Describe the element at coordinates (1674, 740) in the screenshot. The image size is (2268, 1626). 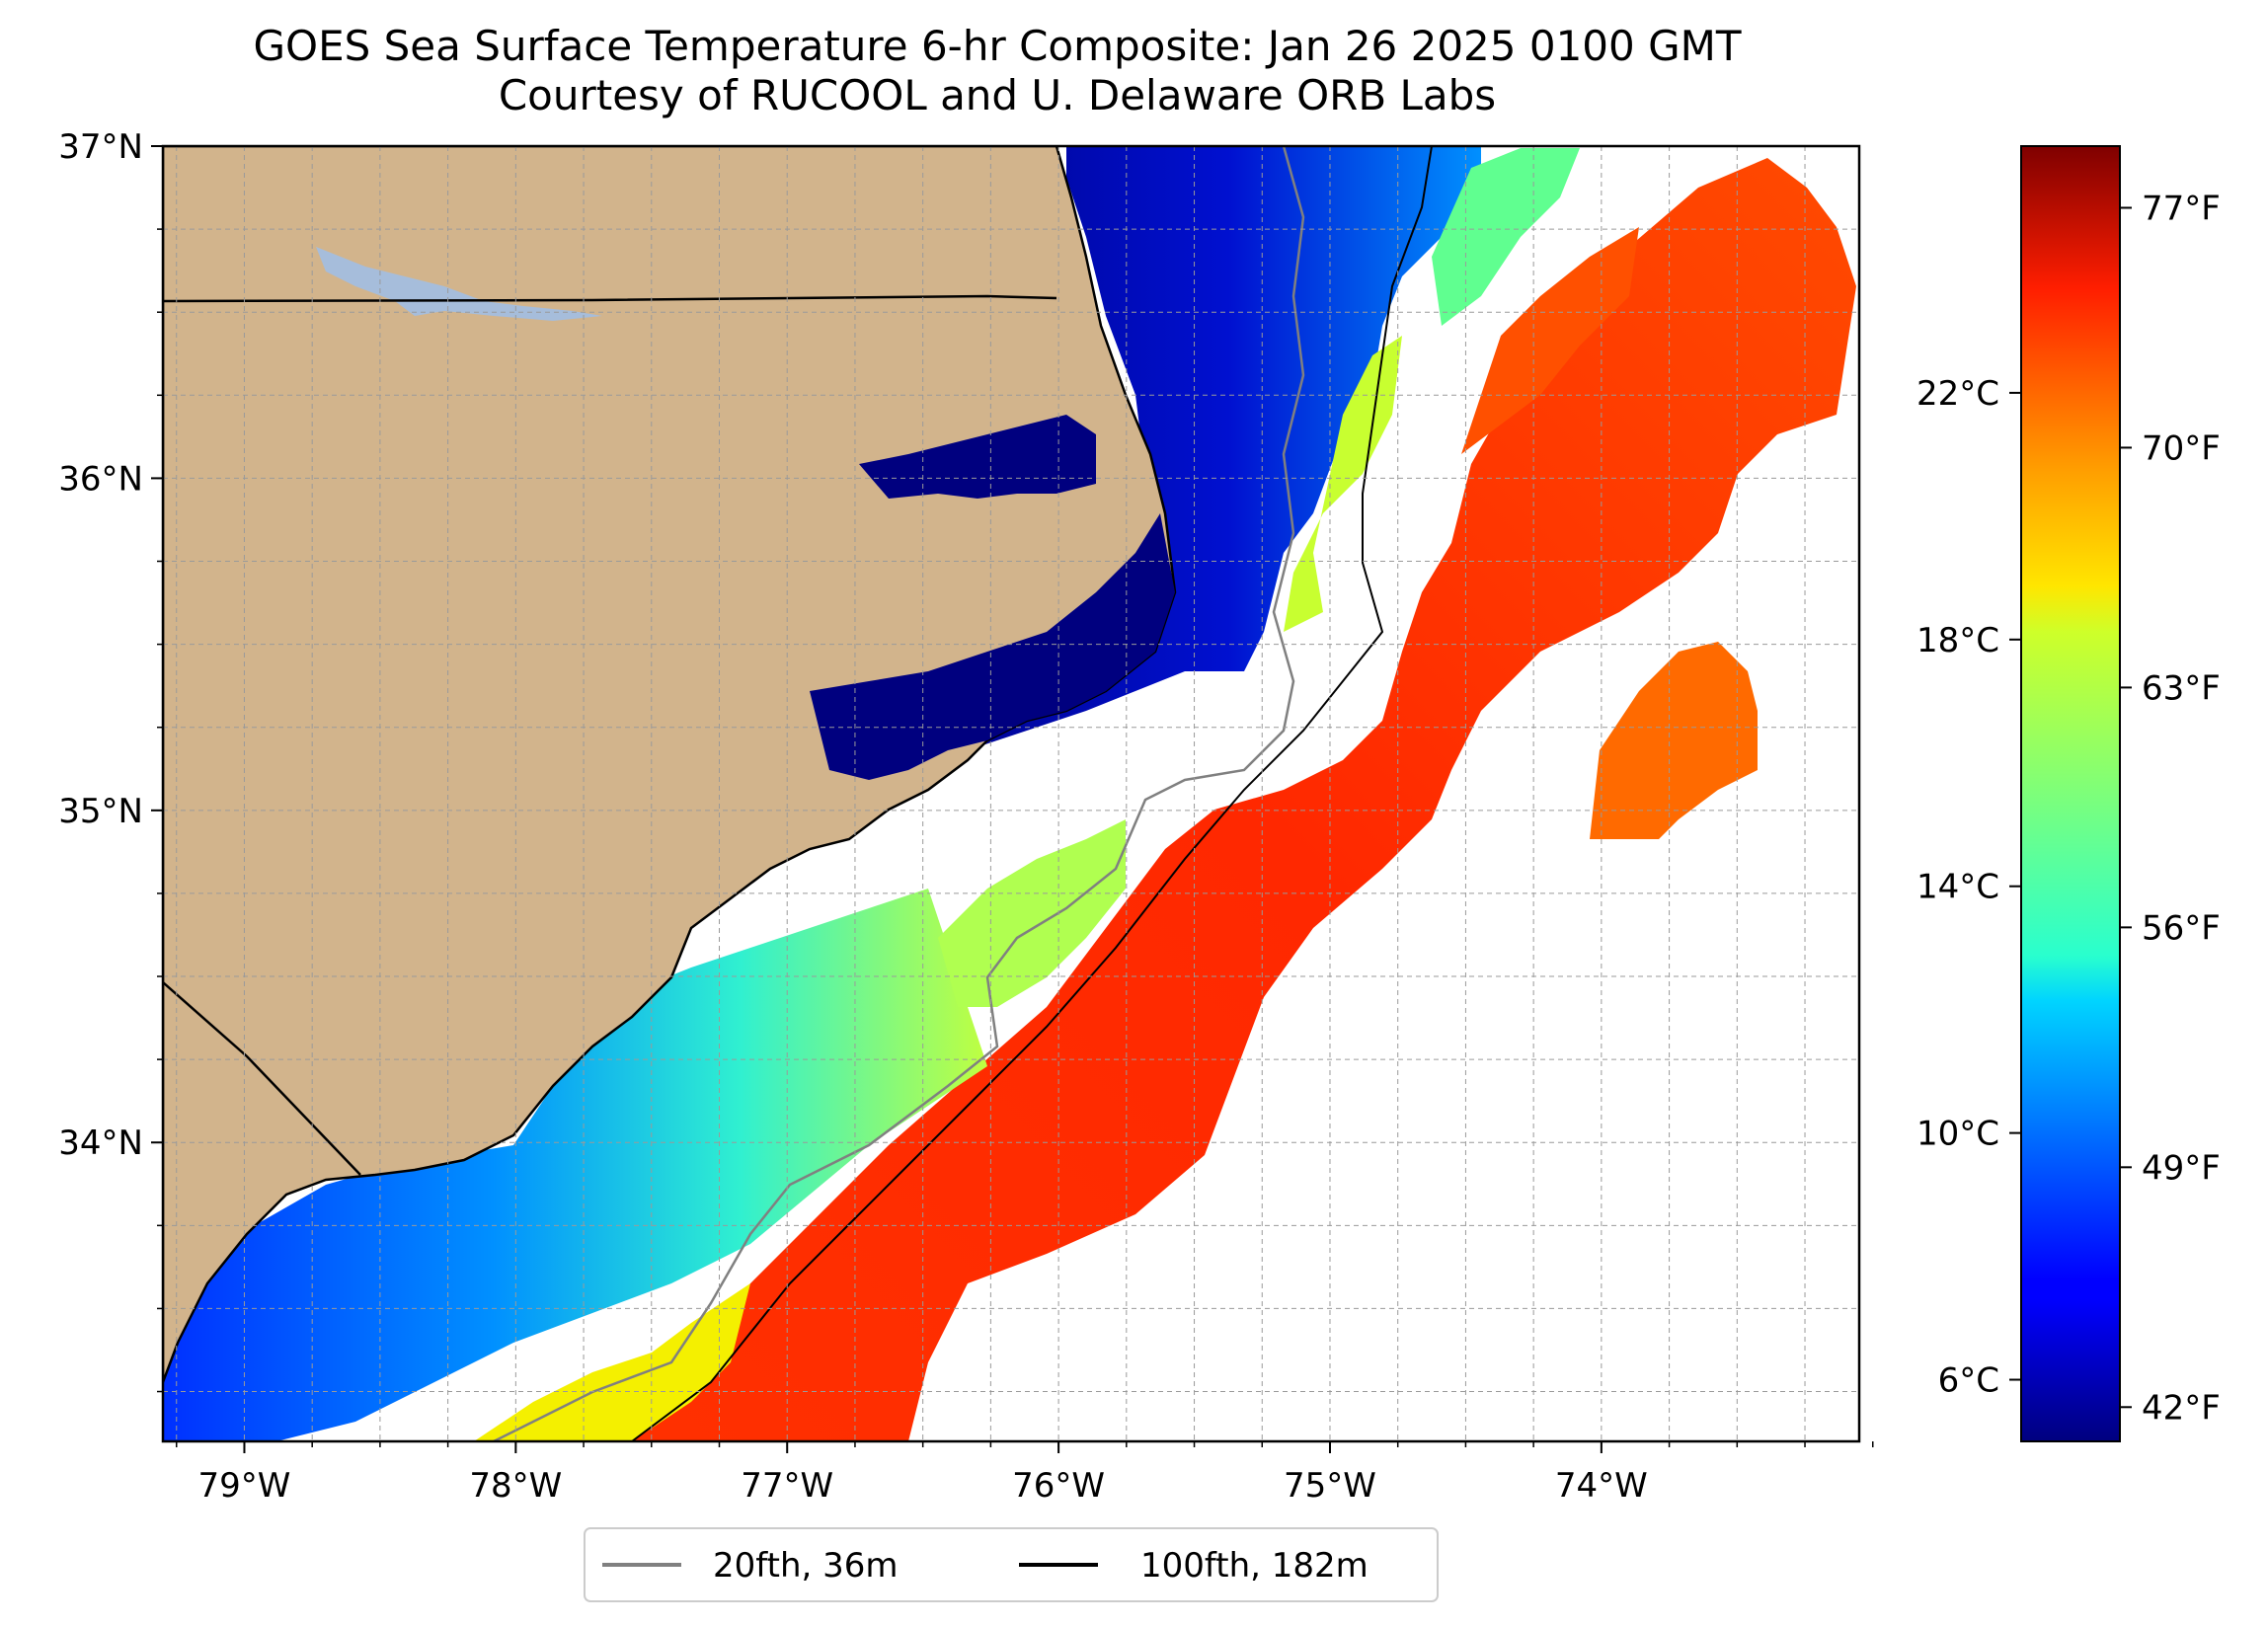
I see `sst-warm-eddy-east` at that location.